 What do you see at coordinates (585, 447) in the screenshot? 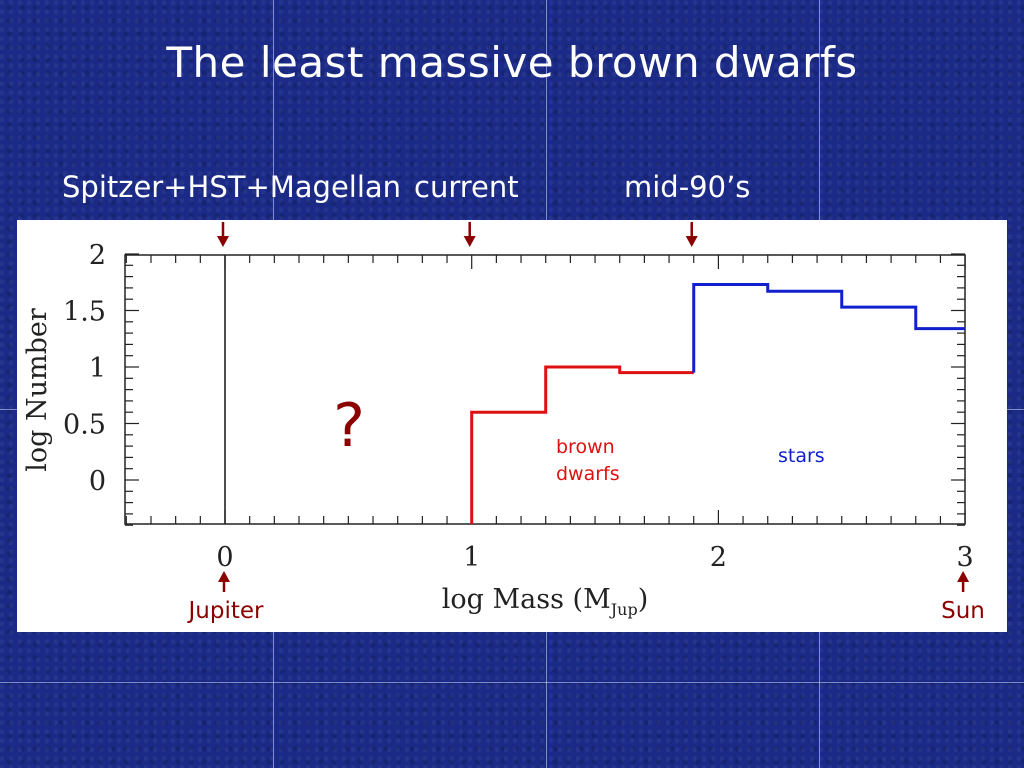
I see `brown-dwarfs-label-line1: brown` at bounding box center [585, 447].